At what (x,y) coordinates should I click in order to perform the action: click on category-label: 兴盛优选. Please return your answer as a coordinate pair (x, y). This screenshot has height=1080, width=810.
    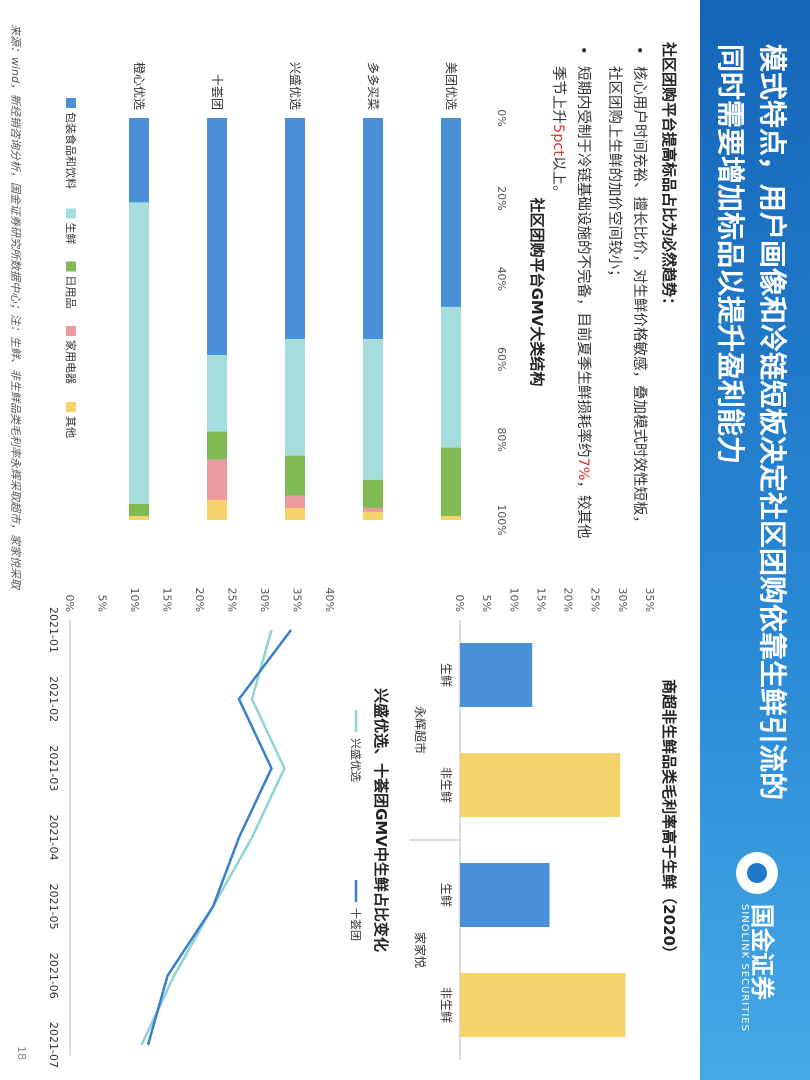
    Looking at the image, I should click on (295, 86).